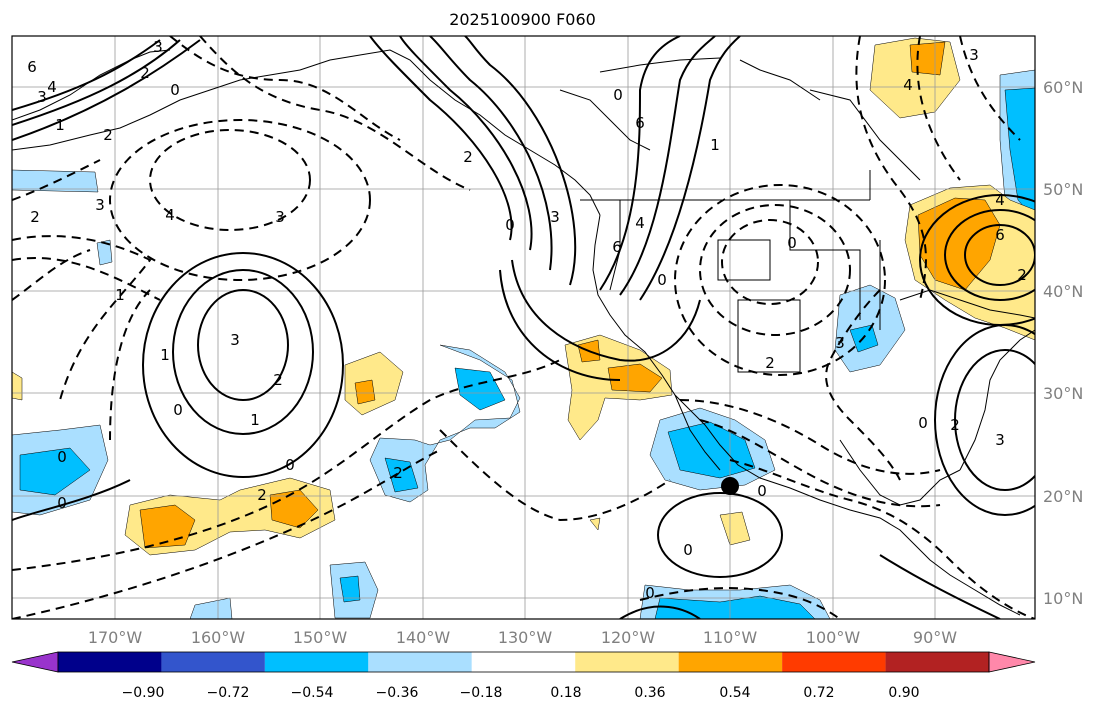  What do you see at coordinates (565, 693) in the screenshot?
I see `colorbar-tick-label: 0.18` at bounding box center [565, 693].